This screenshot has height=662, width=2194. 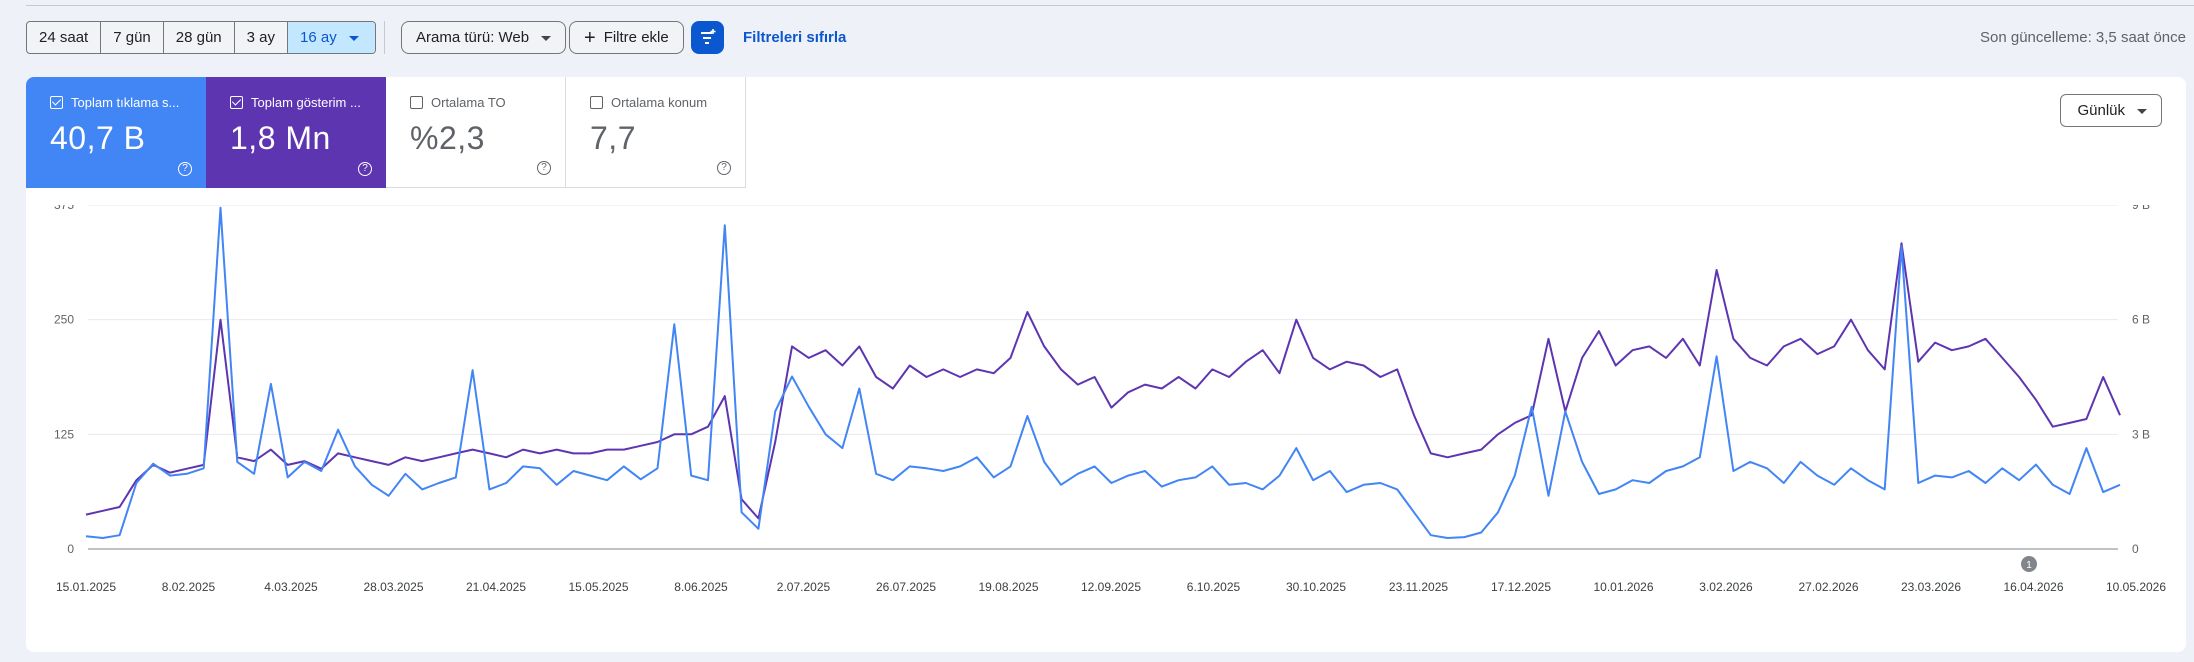 What do you see at coordinates (447, 138) in the screenshot?
I see `metric-value: %2,3` at bounding box center [447, 138].